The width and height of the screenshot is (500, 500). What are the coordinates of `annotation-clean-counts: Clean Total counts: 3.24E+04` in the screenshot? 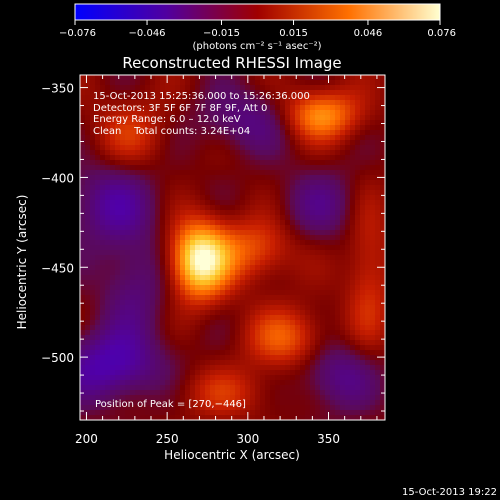 It's located at (171, 131).